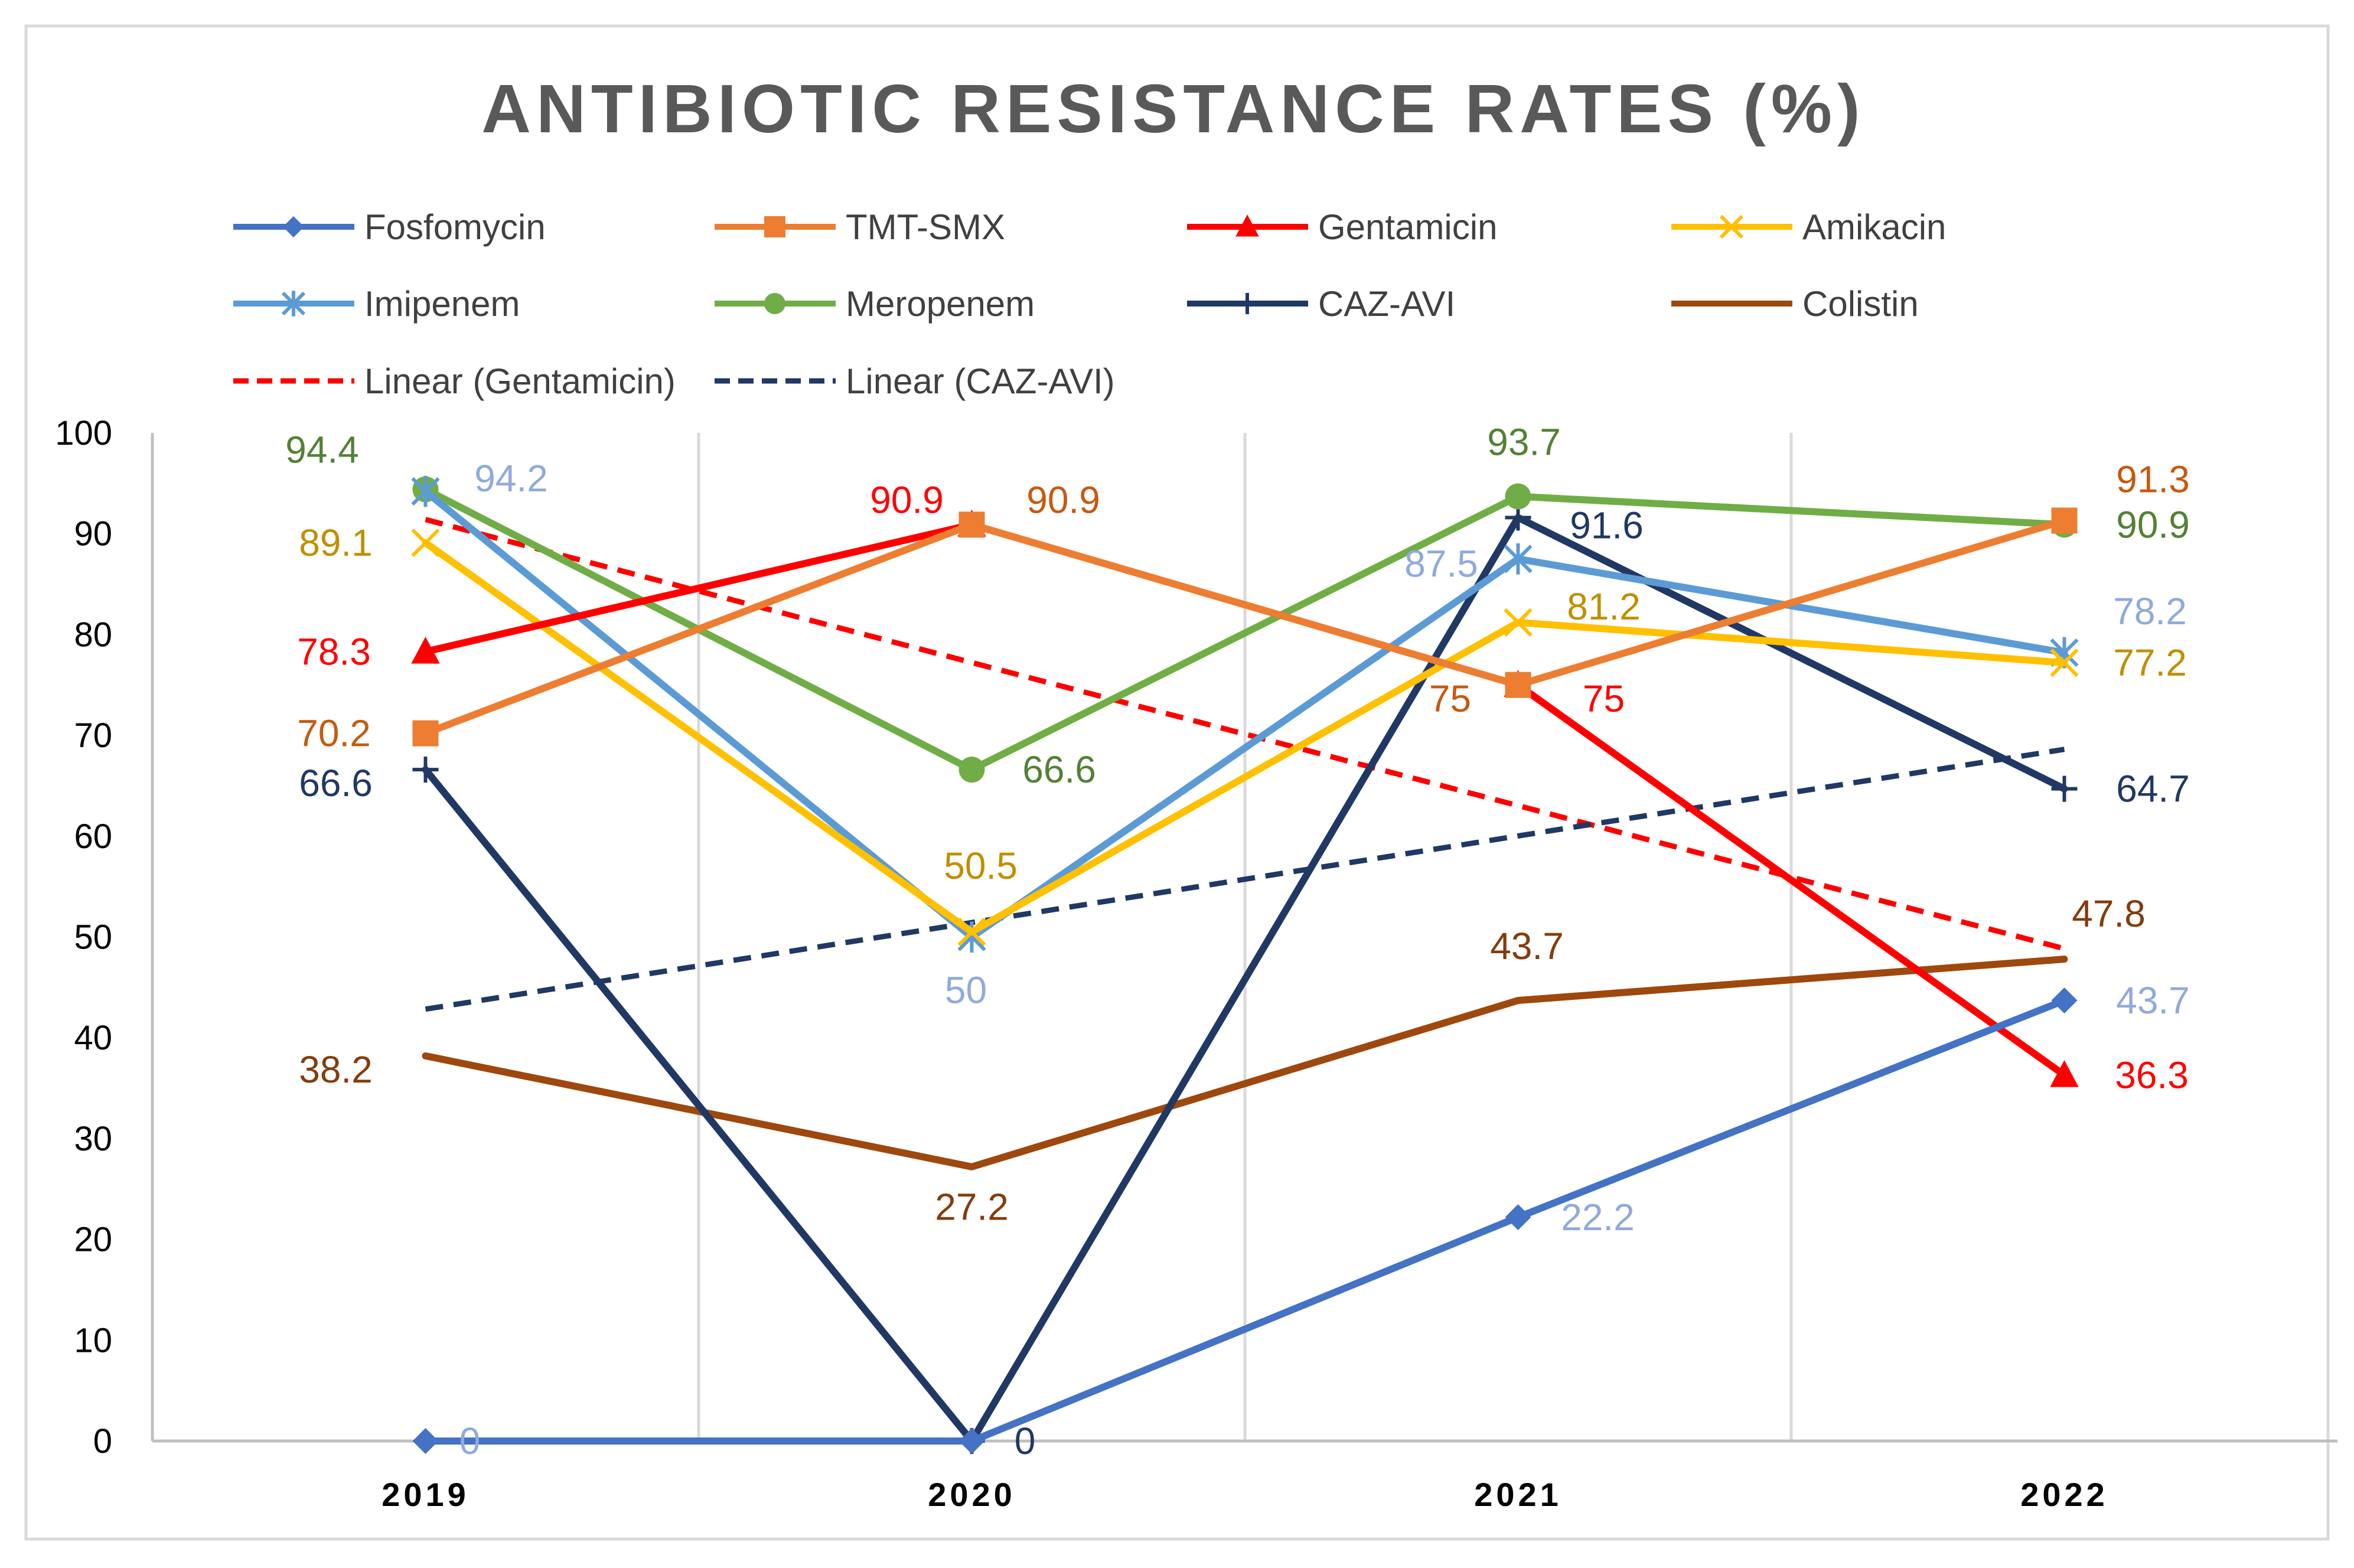 This screenshot has height=1568, width=2354. What do you see at coordinates (971, 524) in the screenshot?
I see `point-tmt-smx-2020` at bounding box center [971, 524].